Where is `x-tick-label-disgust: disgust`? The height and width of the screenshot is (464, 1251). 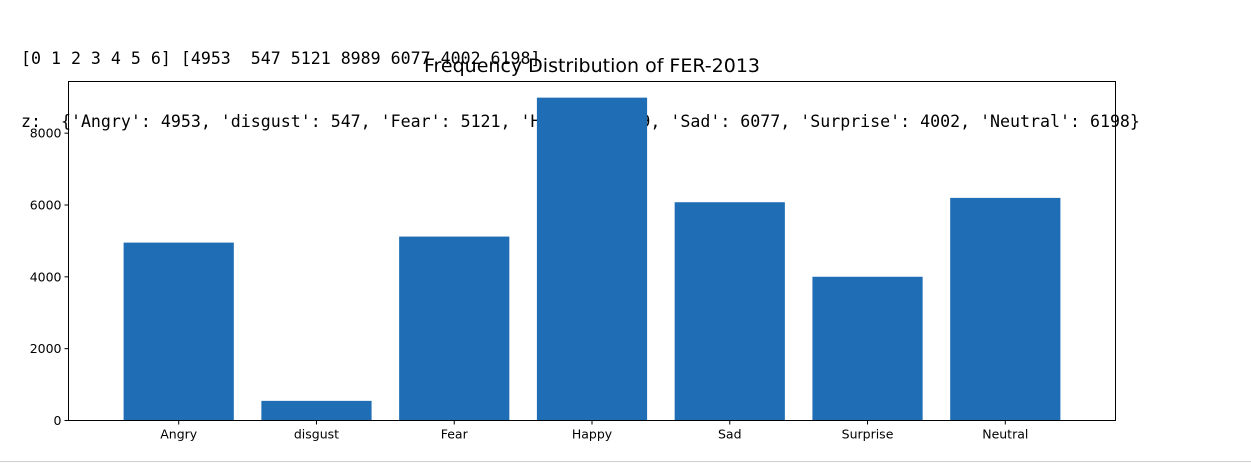
x-tick-label-disgust: disgust is located at coordinates (316, 434).